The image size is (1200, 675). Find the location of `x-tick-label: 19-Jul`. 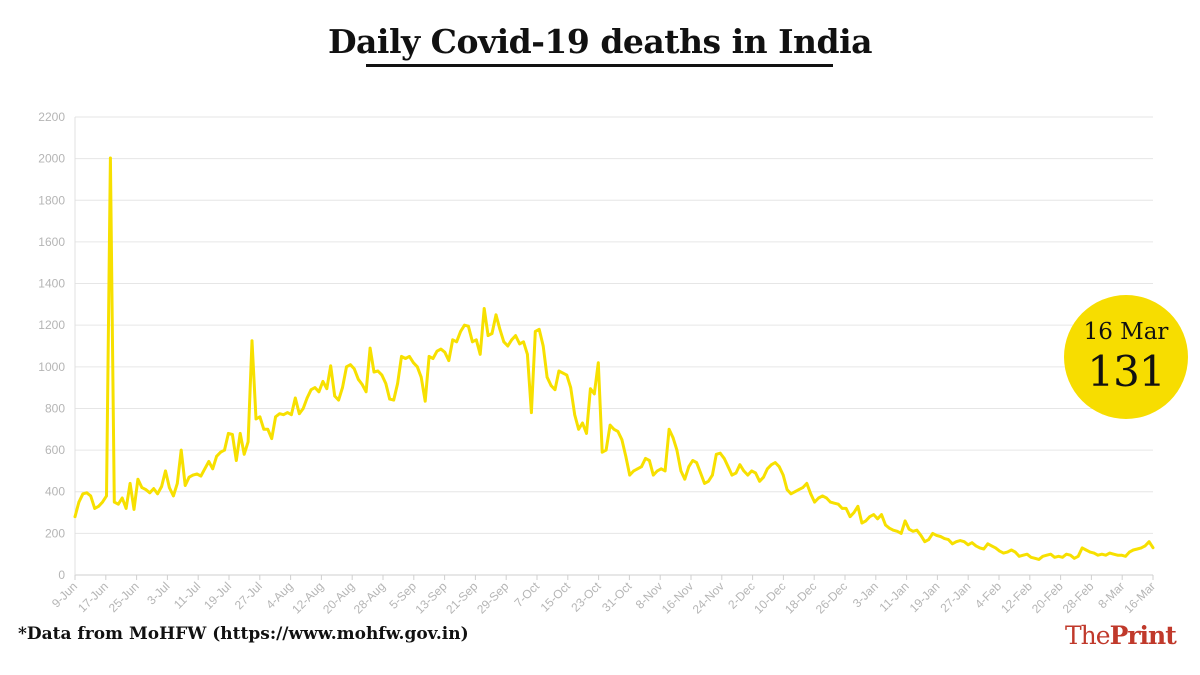

x-tick-label: 19-Jul is located at coordinates (217, 595).